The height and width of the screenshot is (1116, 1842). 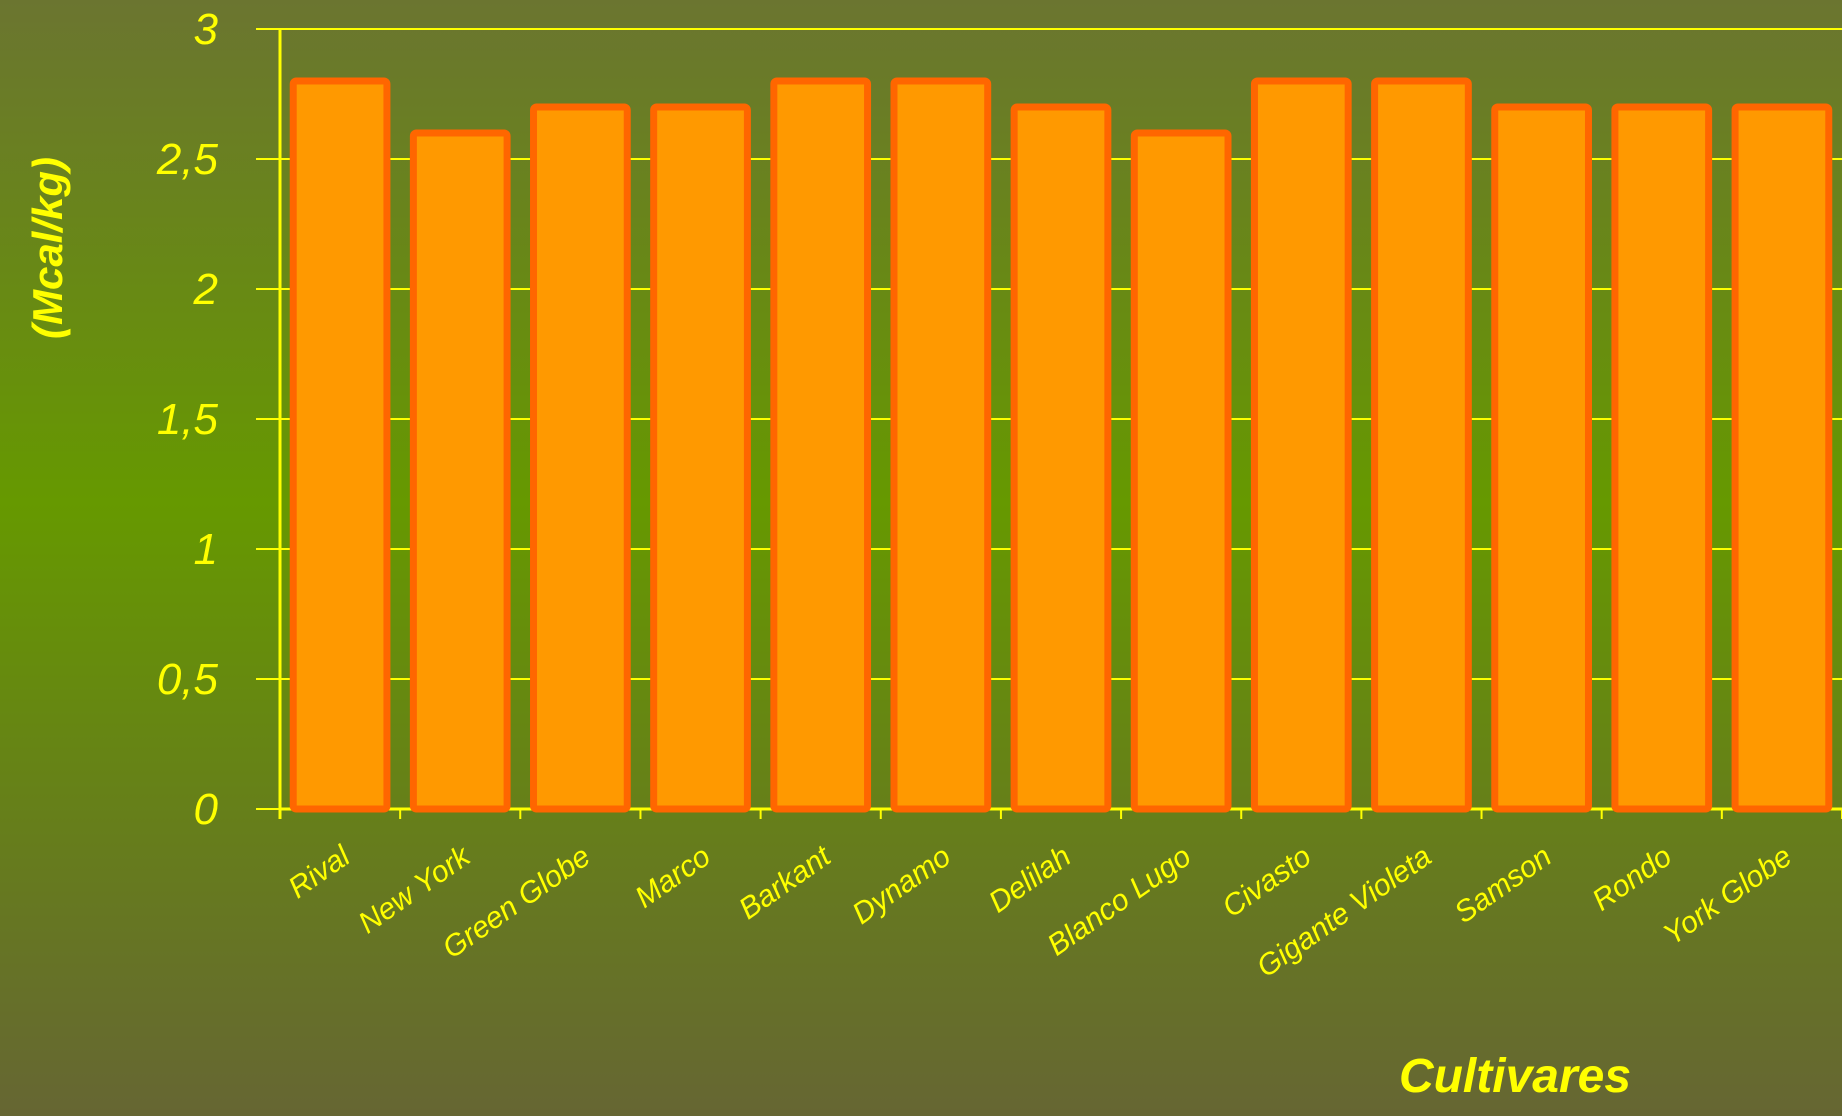 I want to click on y-tick-label: 2, so click(x=205, y=289).